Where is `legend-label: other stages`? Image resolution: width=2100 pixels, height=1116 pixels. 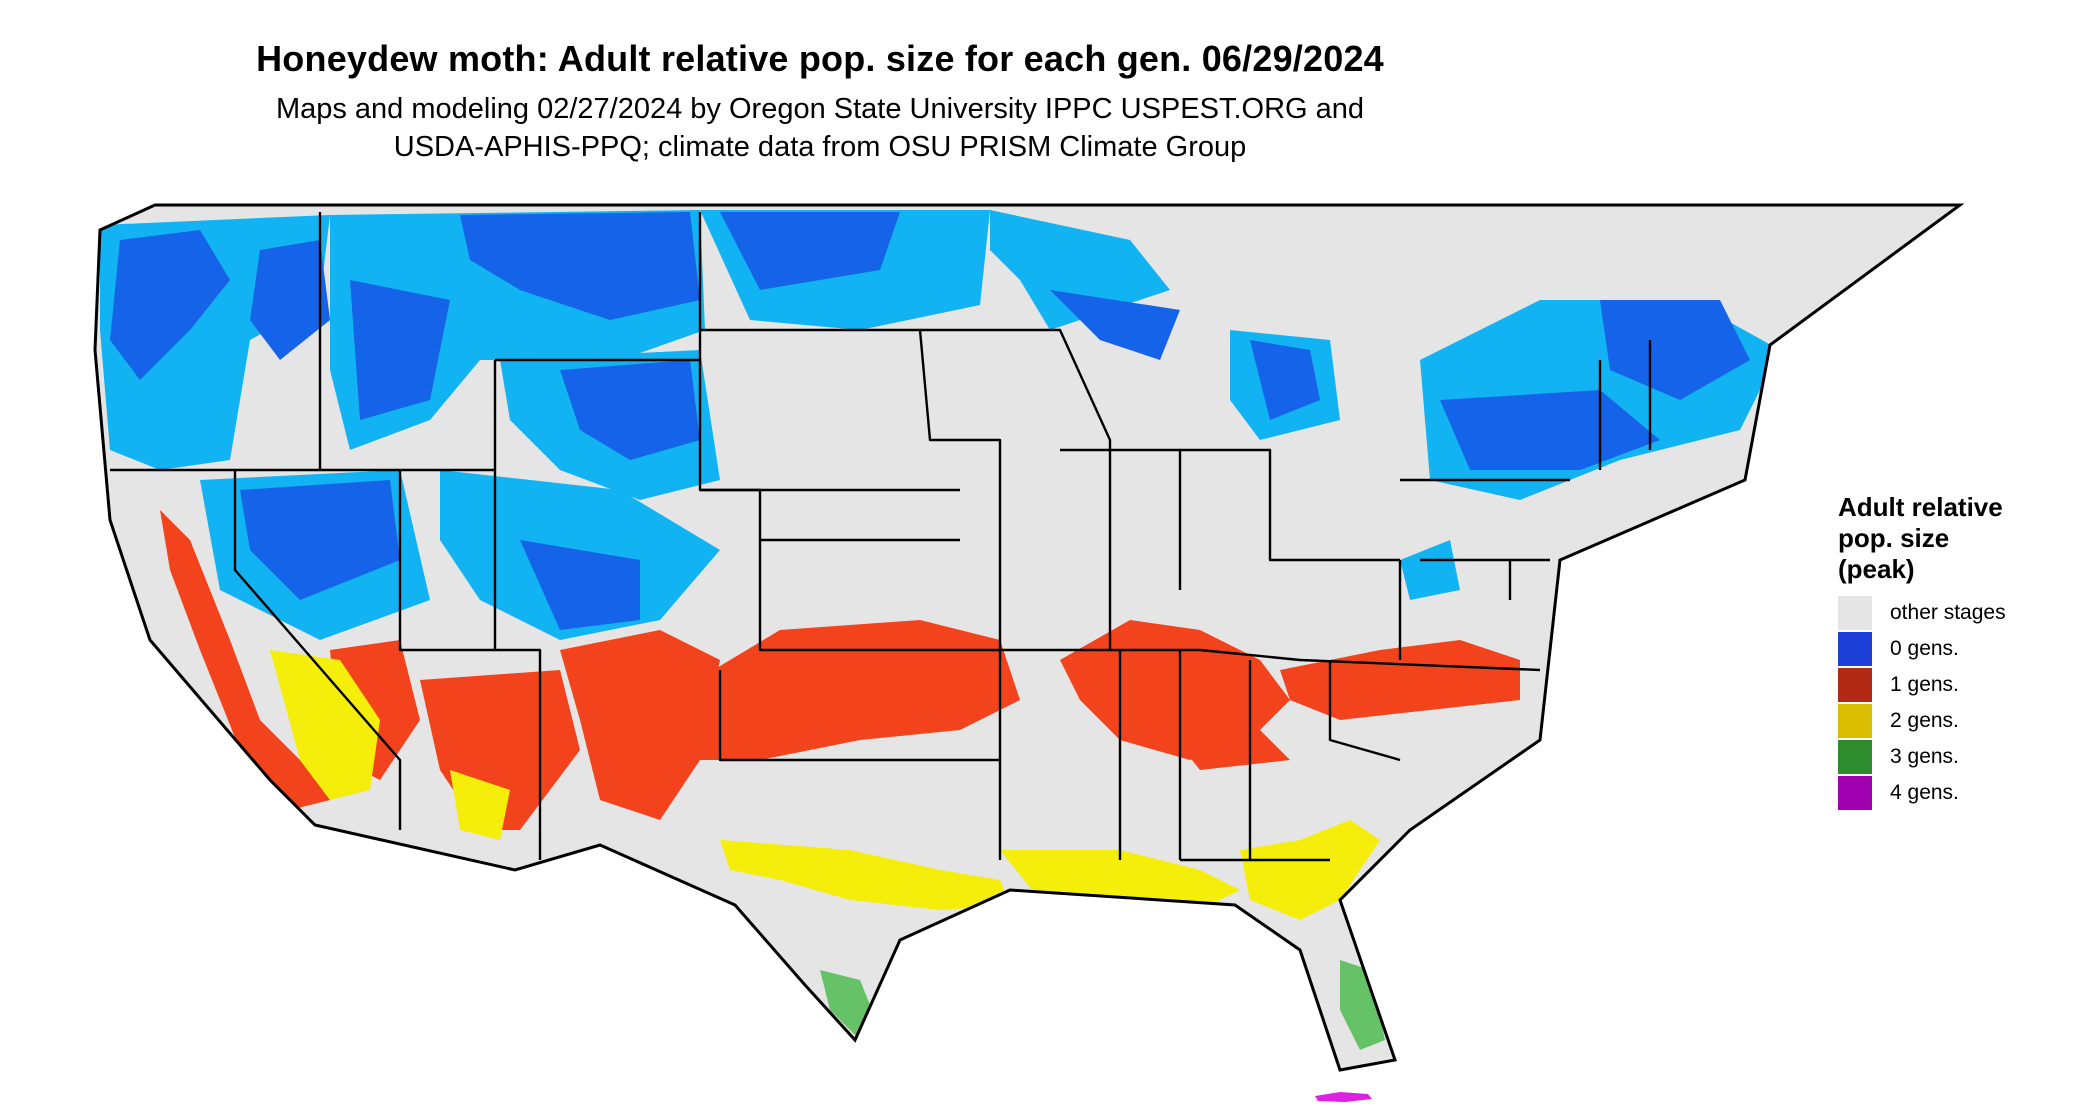 legend-label: other stages is located at coordinates (1948, 612).